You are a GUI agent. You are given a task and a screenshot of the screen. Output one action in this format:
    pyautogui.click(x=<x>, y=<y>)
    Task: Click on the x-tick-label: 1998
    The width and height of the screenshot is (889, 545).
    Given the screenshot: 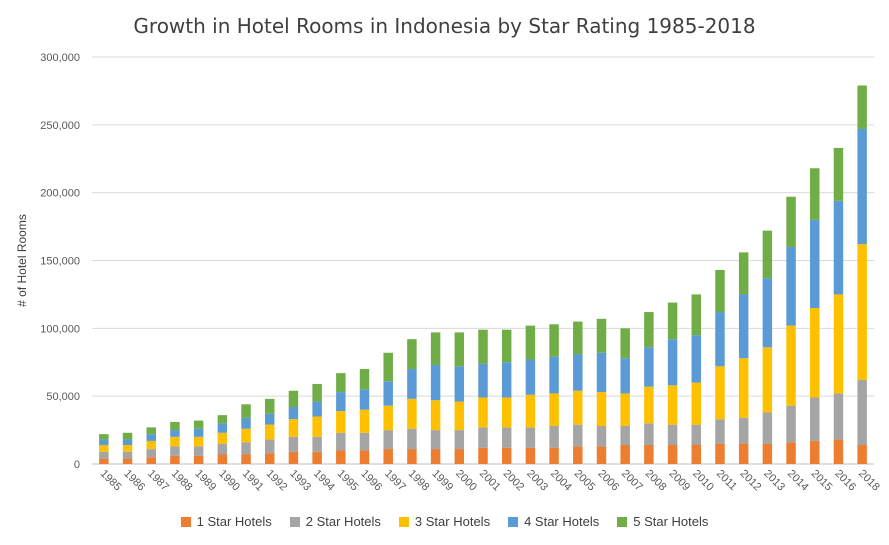 What is the action you would take?
    pyautogui.click(x=419, y=481)
    